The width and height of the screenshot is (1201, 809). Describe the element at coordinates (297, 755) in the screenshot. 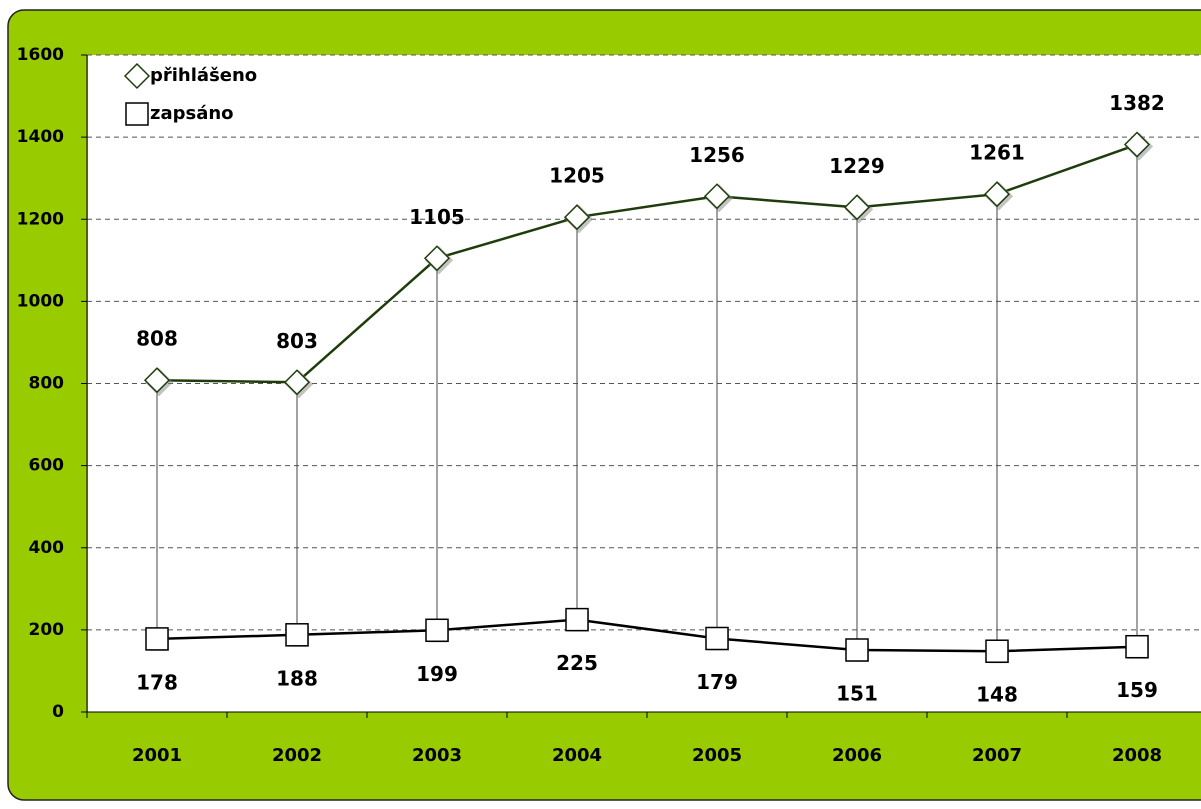

I see `x-tick-label: 2002` at that location.